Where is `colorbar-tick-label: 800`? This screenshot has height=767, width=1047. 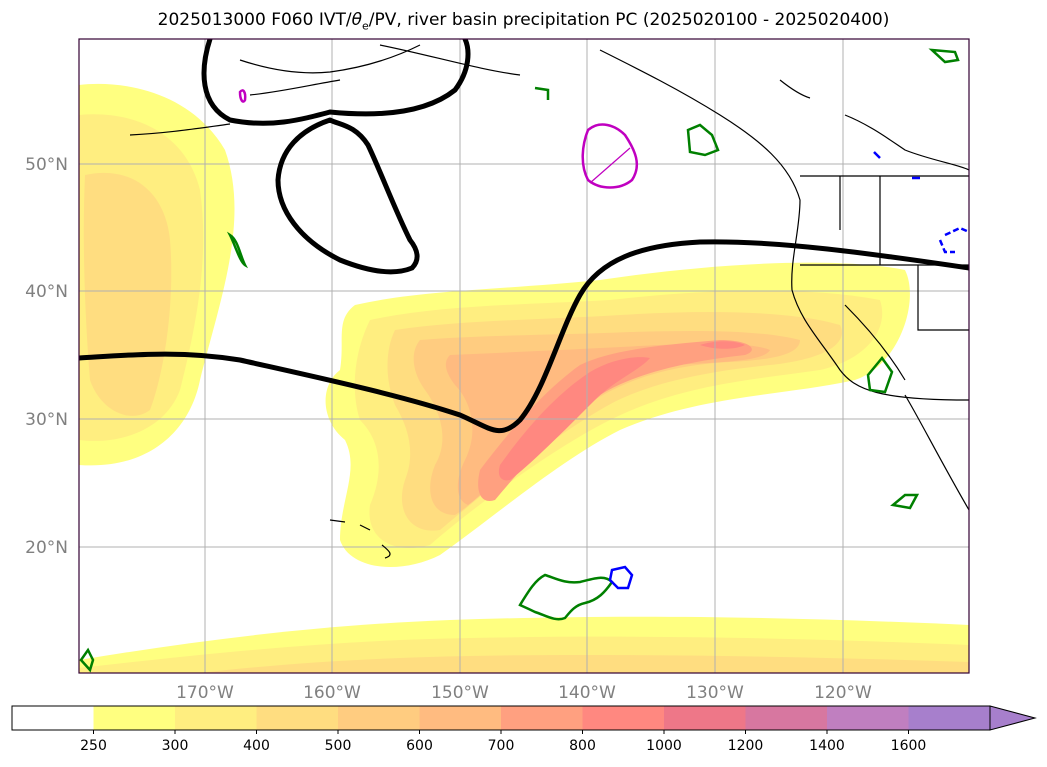
colorbar-tick-label: 800 is located at coordinates (582, 746).